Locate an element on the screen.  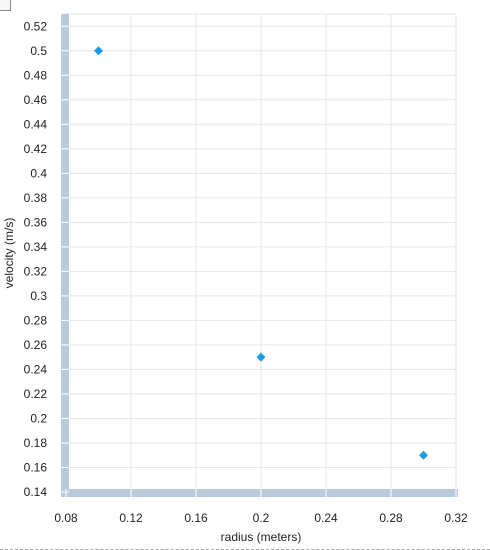
y-axis-bar is located at coordinates (65, 255).